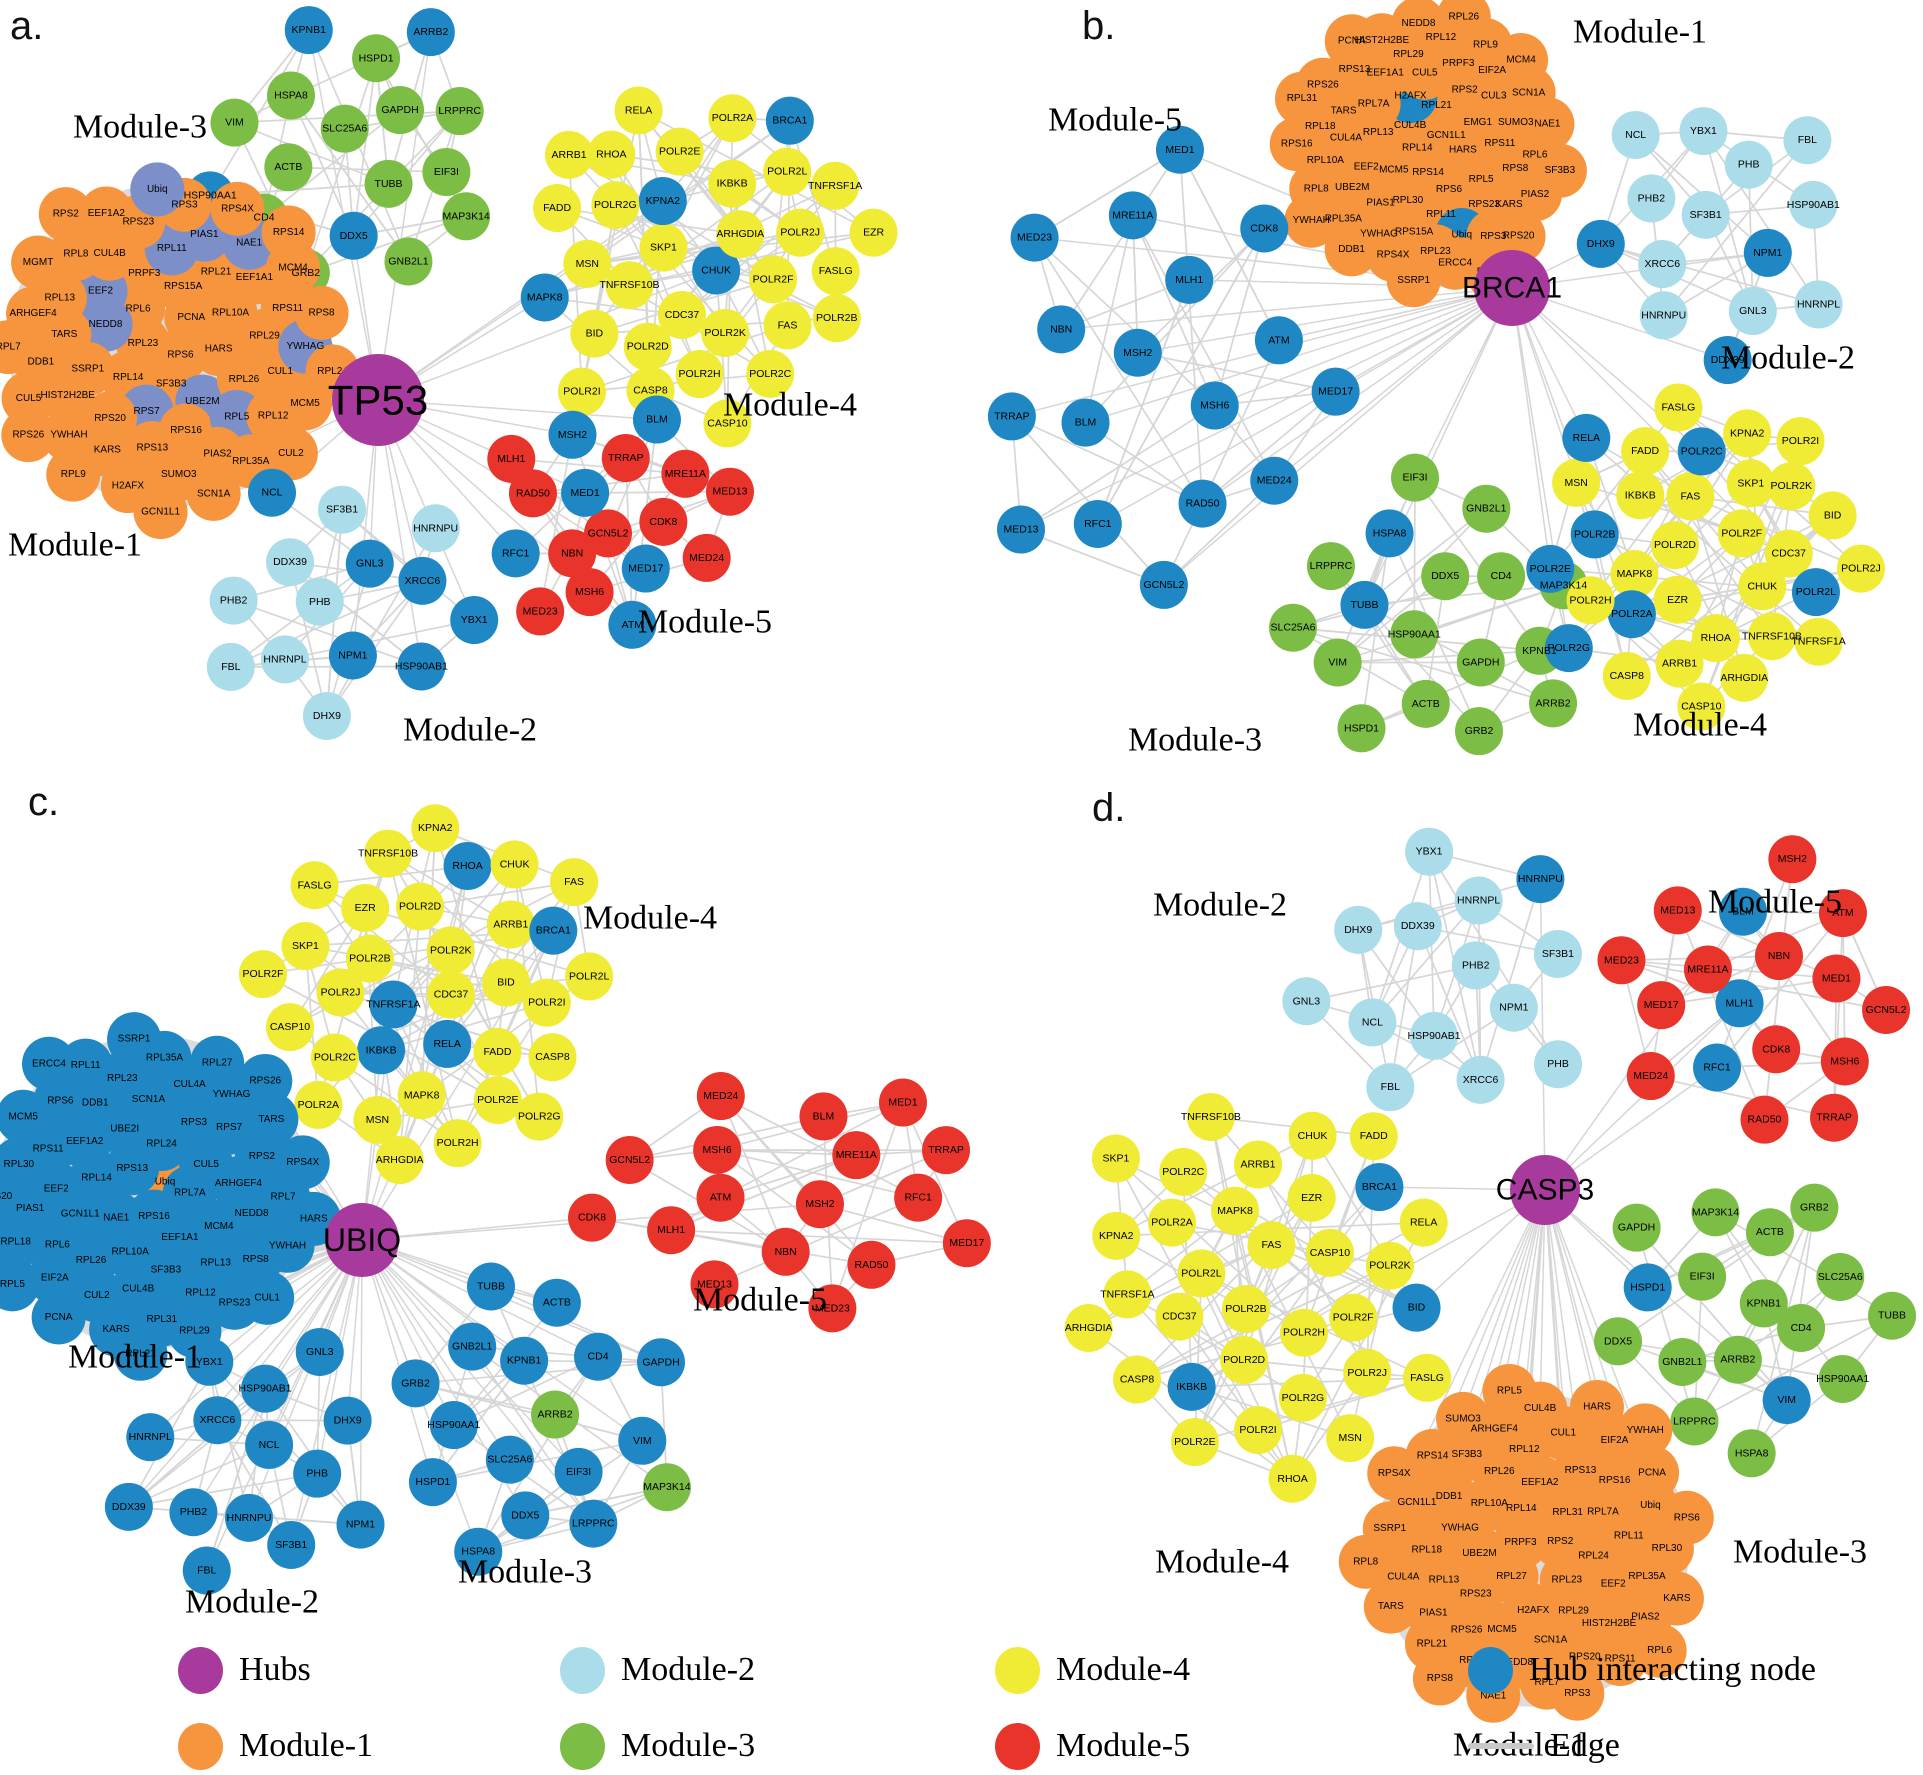  I want to click on node-BRCA1, so click(553, 930).